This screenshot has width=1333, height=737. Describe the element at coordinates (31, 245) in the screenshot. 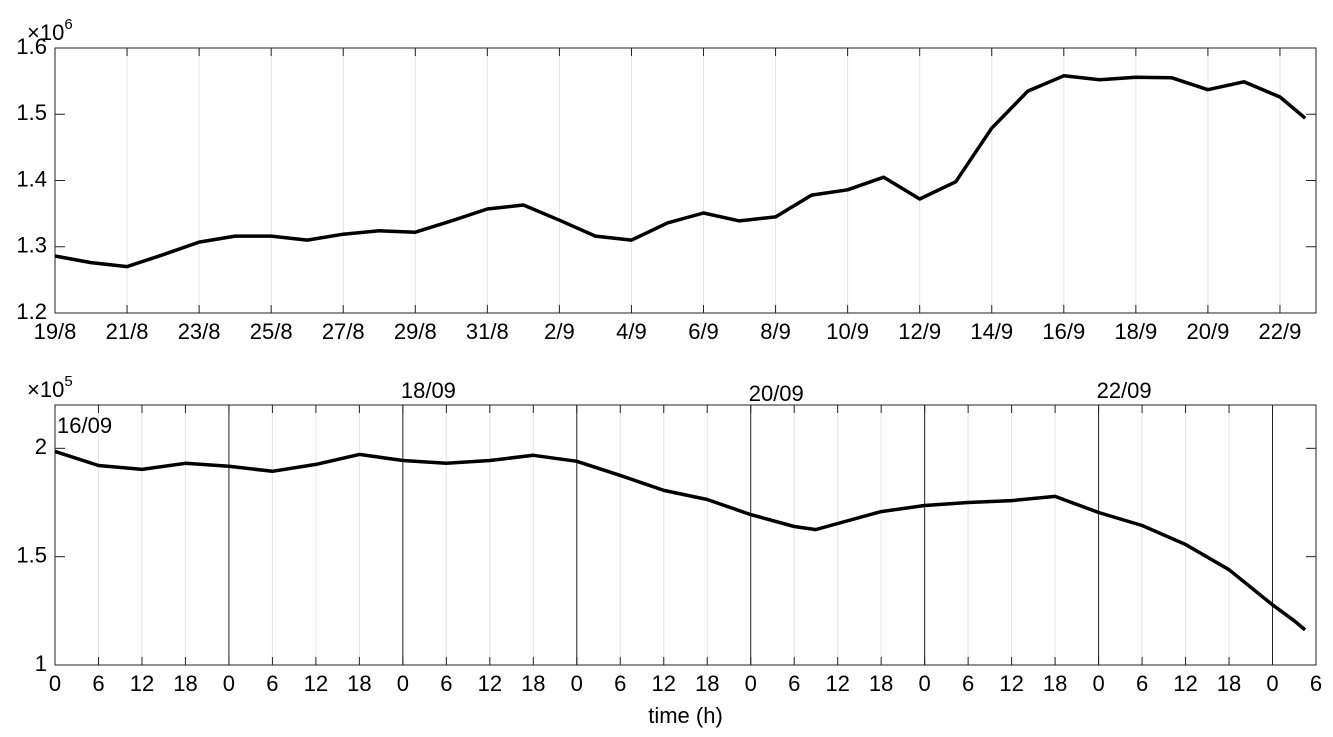

I see `y-tick-label: 1.3` at that location.